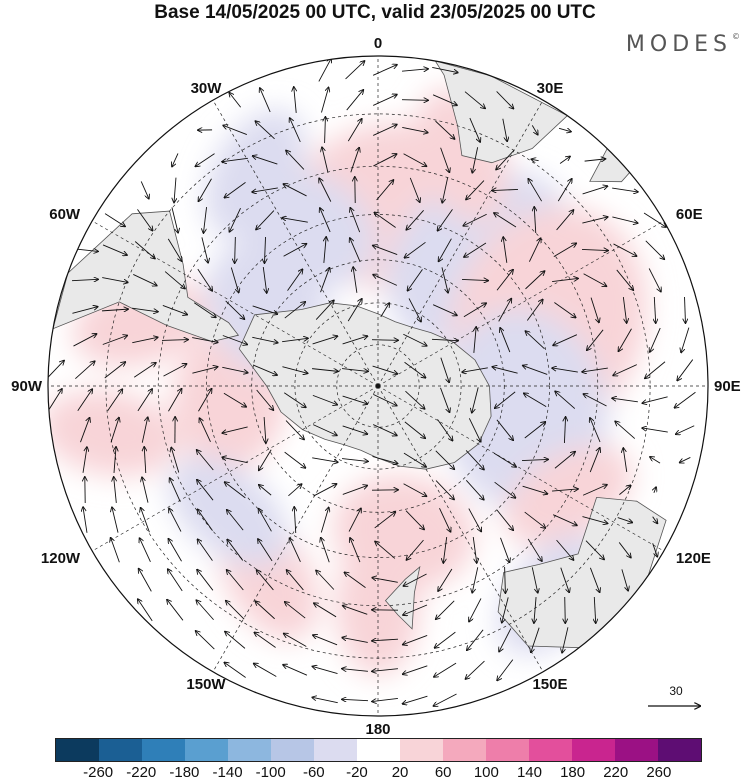 The image size is (750, 783). Describe the element at coordinates (549, 684) in the screenshot. I see `meridian-label: 150E` at that location.